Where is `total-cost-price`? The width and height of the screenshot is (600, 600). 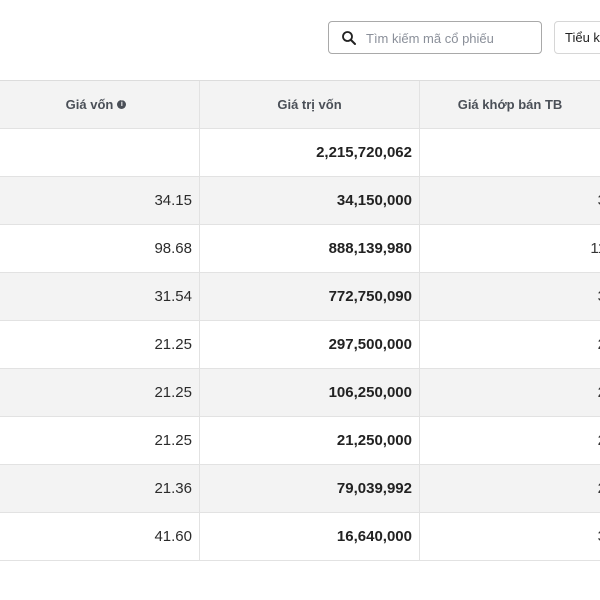
total-cost-price is located at coordinates (100, 152).